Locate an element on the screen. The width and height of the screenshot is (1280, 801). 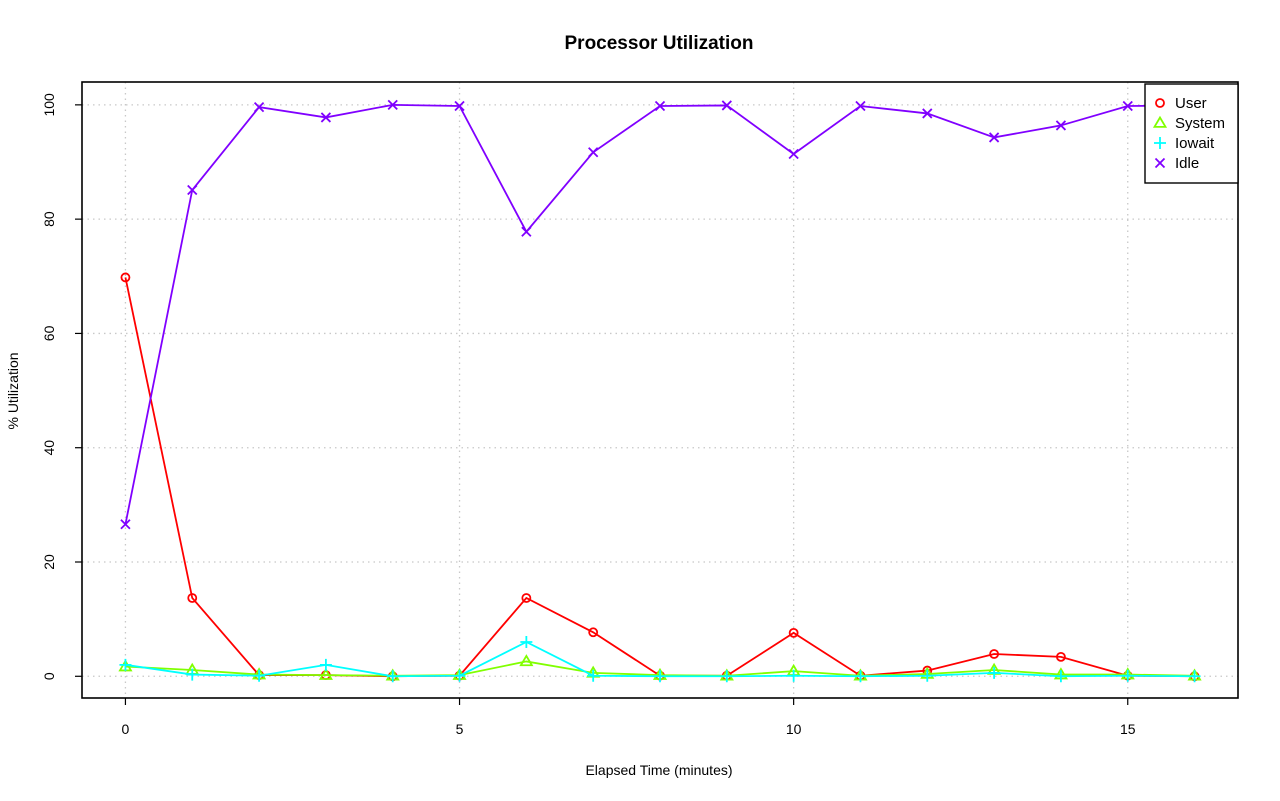
y-tick-label: 20 is located at coordinates (49, 562).